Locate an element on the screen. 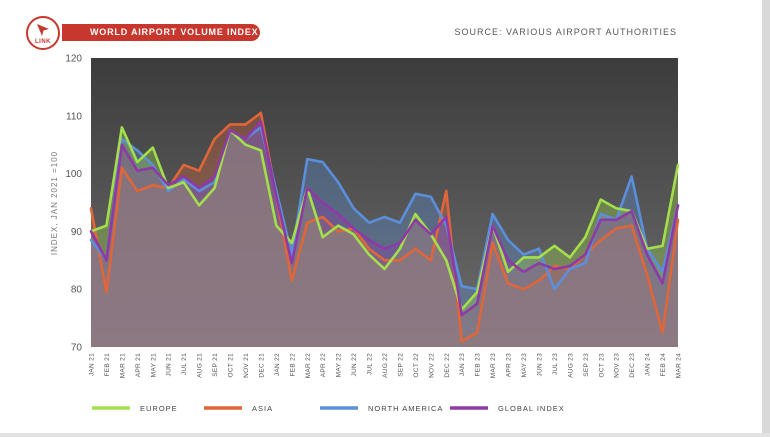  x-tick-label: APR 21 is located at coordinates (138, 365).